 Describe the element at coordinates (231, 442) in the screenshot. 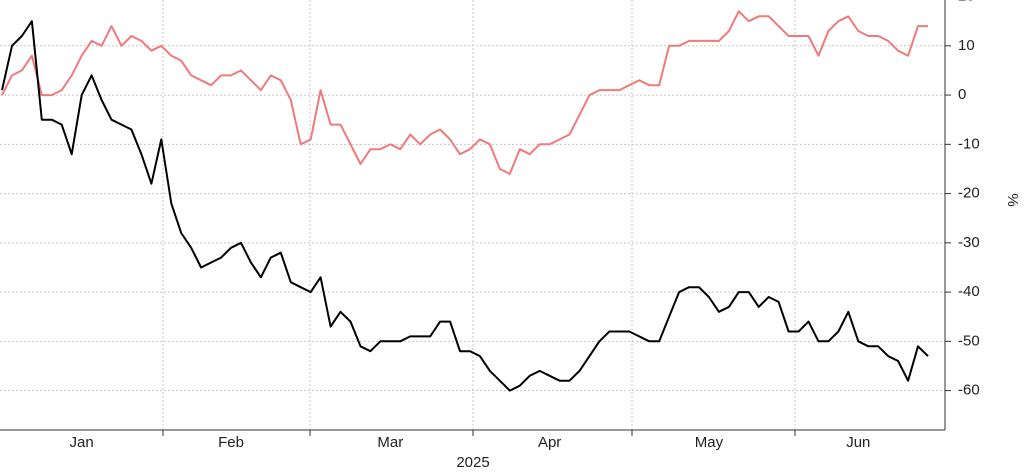

I see `x-tick-label: Feb` at that location.